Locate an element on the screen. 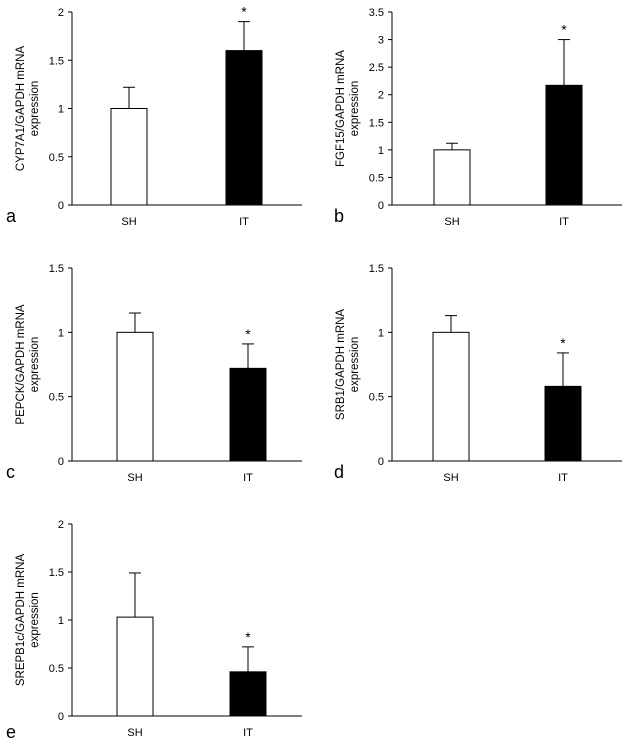 This screenshot has width=624, height=744. y-tick-label: 2.5 is located at coordinates (376, 68).